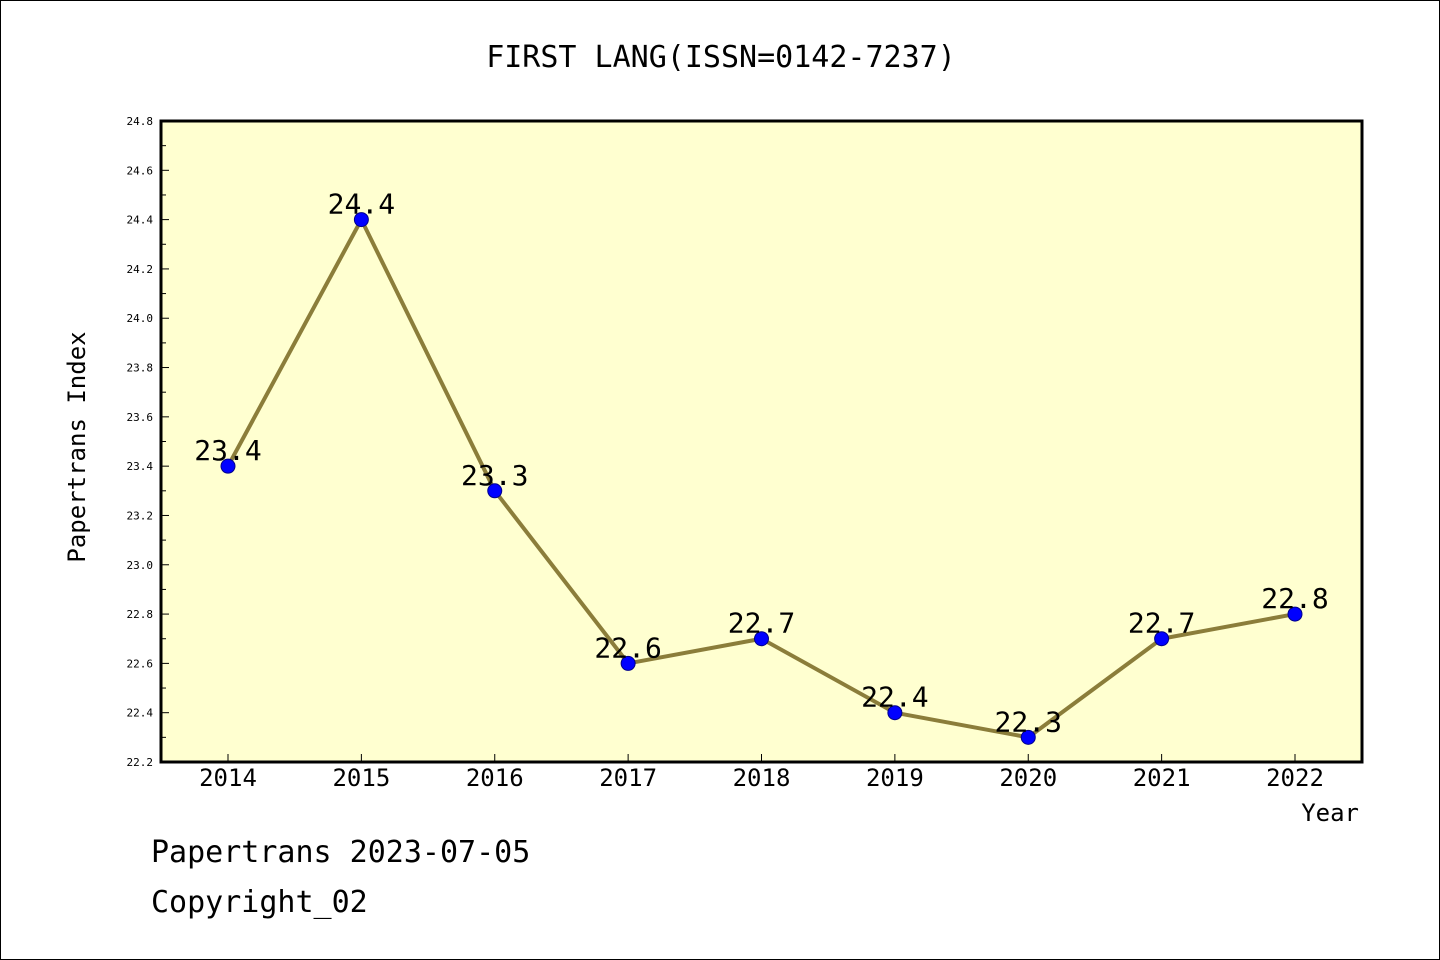  I want to click on x-tick-label: 2018, so click(762, 778).